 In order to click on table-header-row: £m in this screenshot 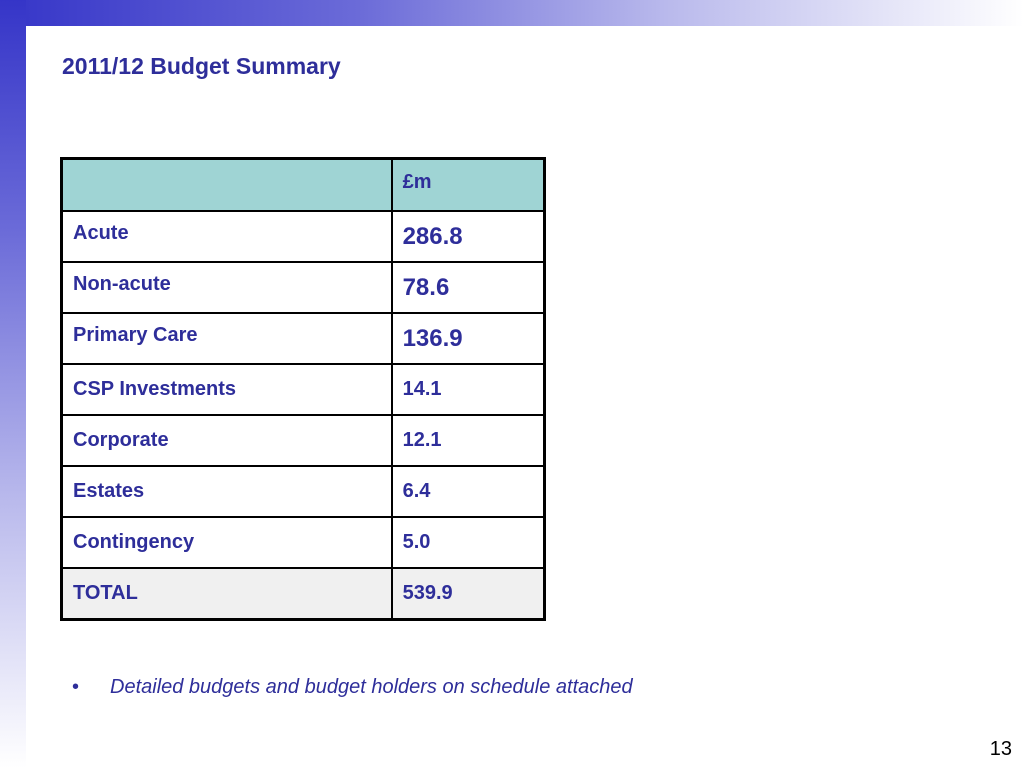, I will do `click(303, 184)`.